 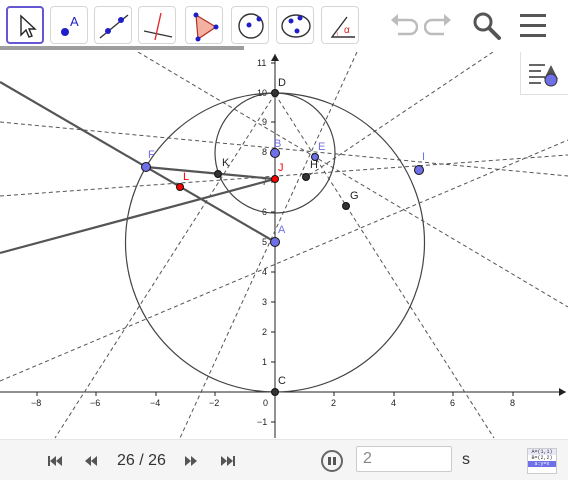 I want to click on ray-line, so click(x=138, y=216).